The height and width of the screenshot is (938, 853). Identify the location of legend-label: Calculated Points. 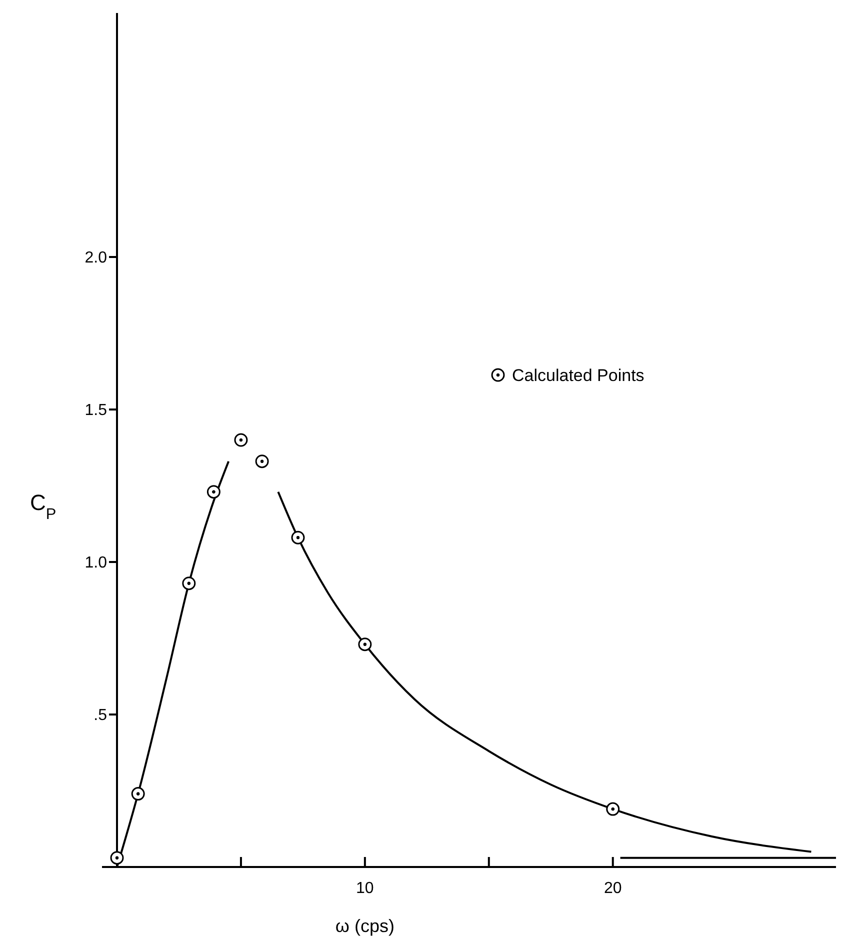
(578, 375).